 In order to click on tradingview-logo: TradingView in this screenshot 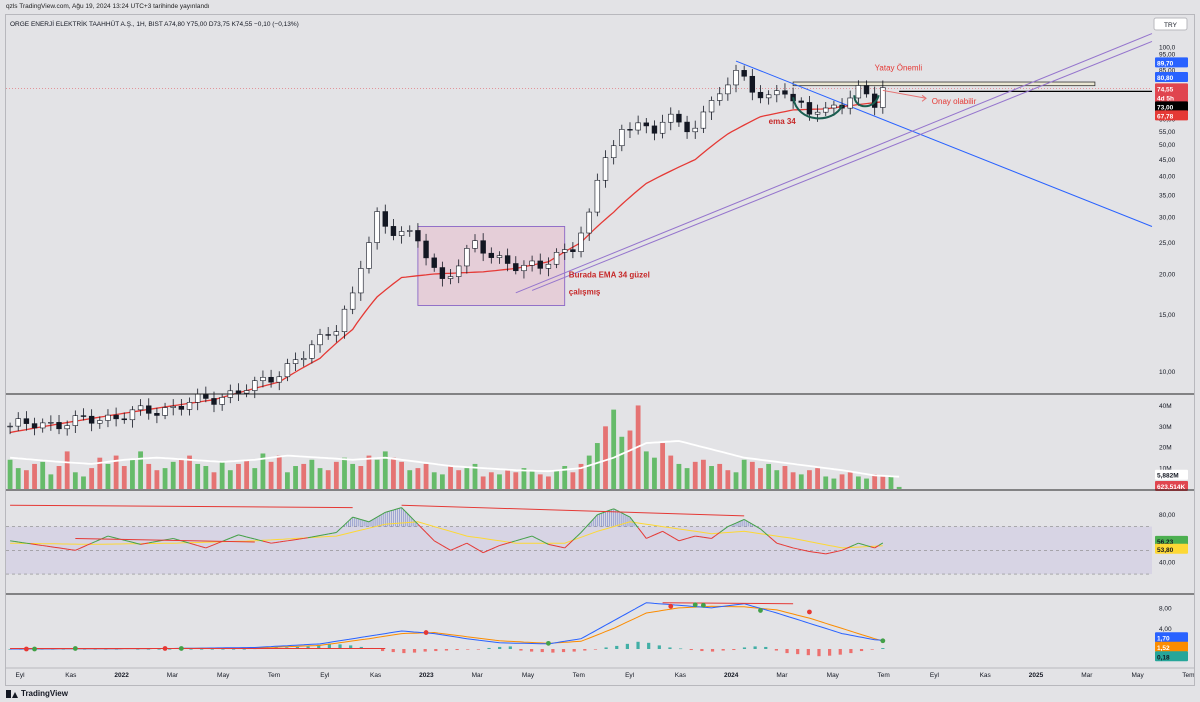, I will do `click(37, 693)`.